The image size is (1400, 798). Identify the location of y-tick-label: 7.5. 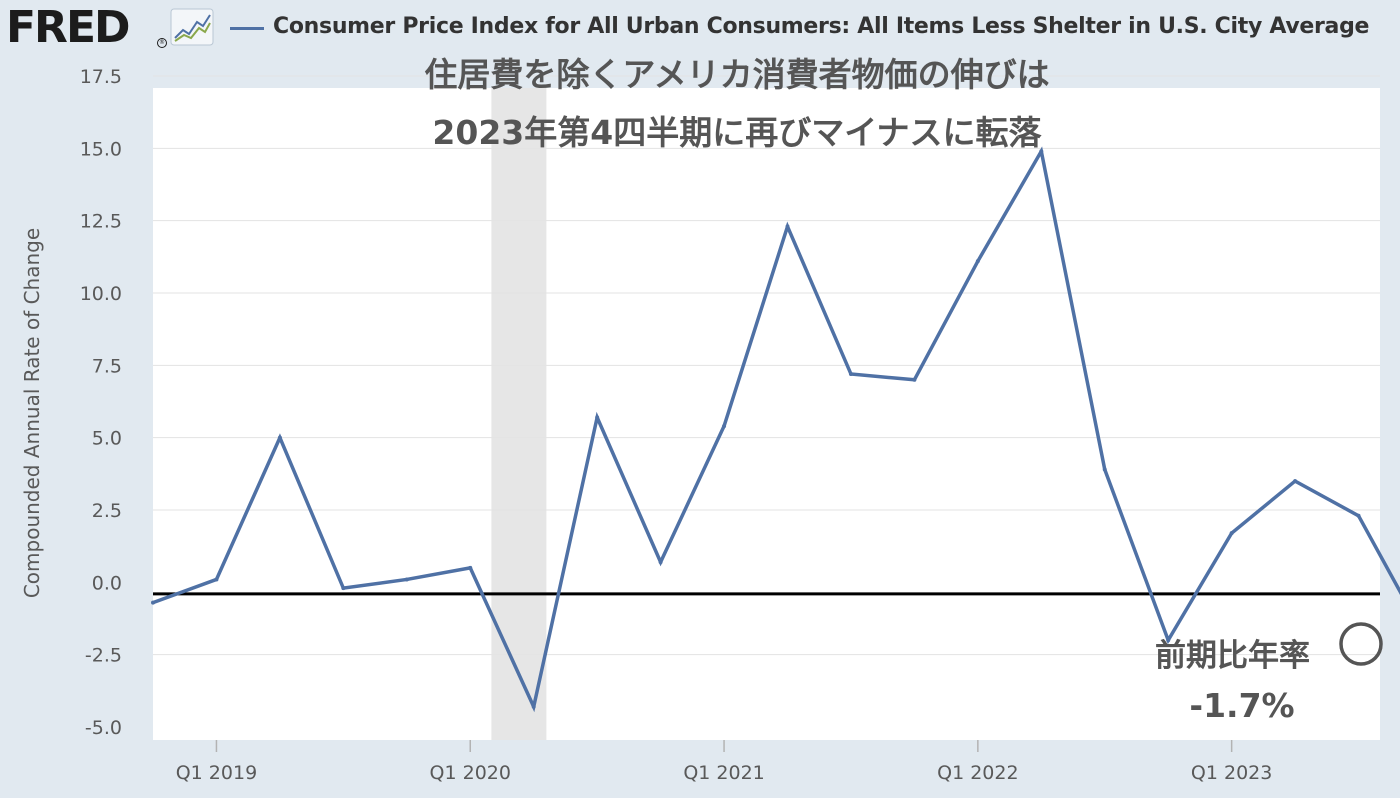
(107, 366).